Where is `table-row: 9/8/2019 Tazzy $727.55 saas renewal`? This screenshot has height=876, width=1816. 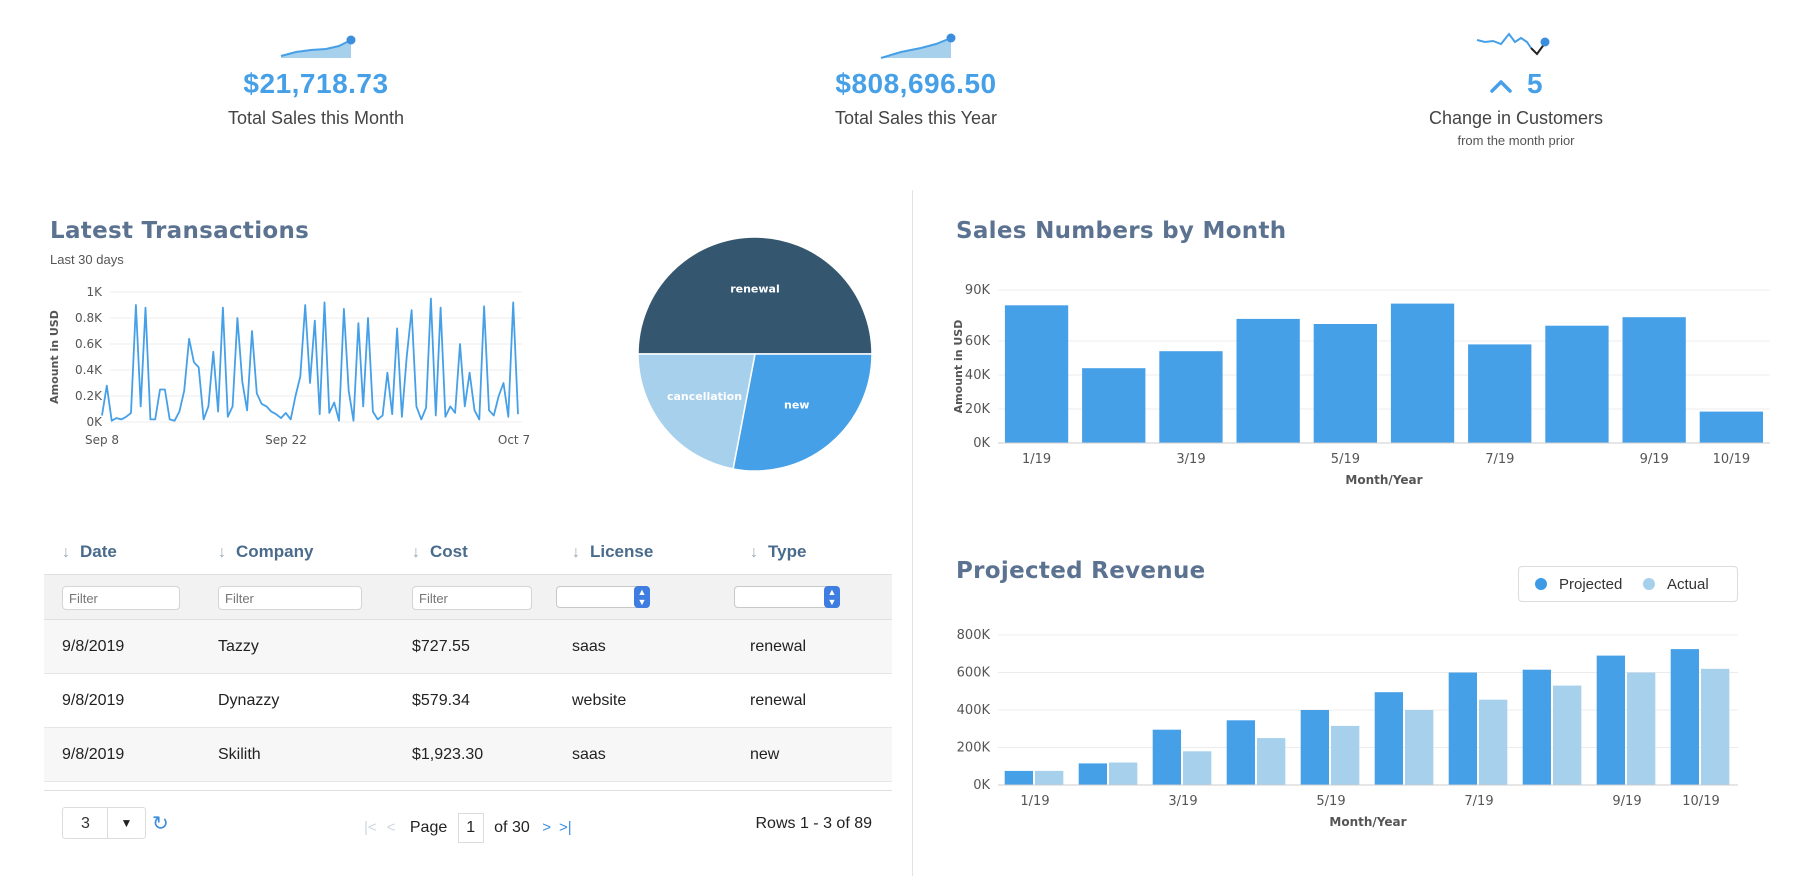 table-row: 9/8/2019 Tazzy $727.55 saas renewal is located at coordinates (468, 647).